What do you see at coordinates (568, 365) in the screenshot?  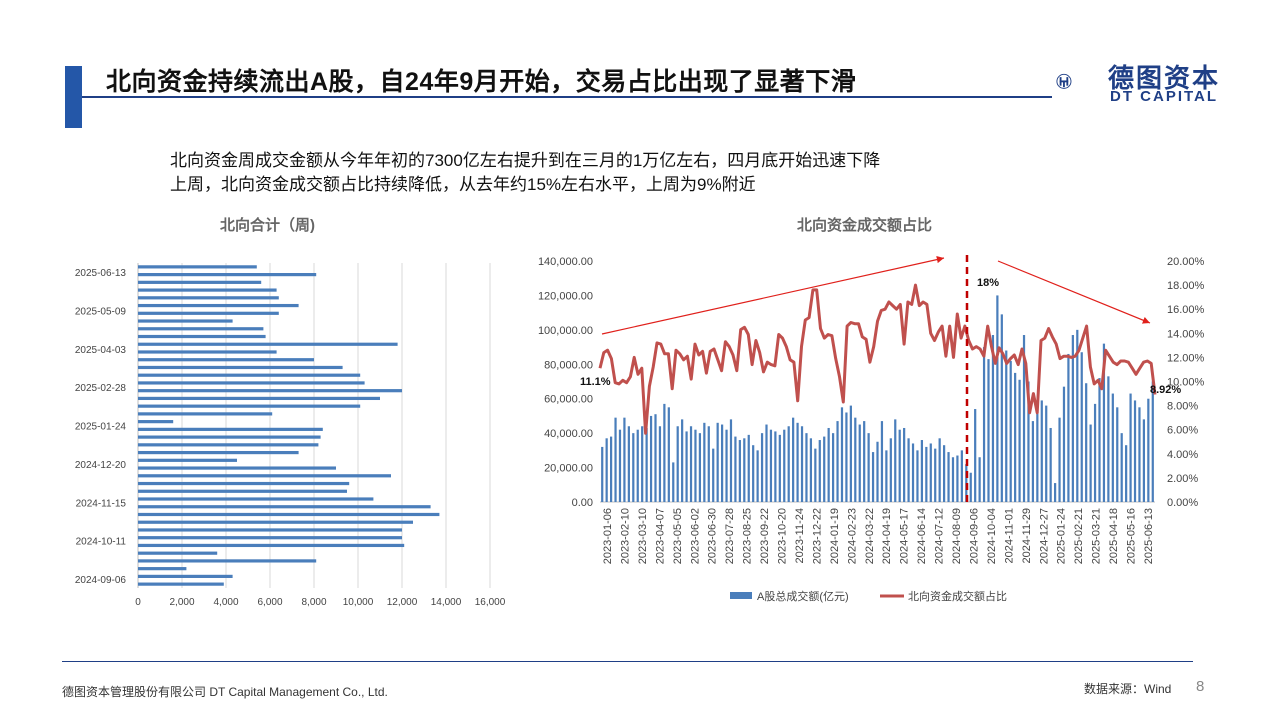 I see `y-left-tick-label: 80,000.00` at bounding box center [568, 365].